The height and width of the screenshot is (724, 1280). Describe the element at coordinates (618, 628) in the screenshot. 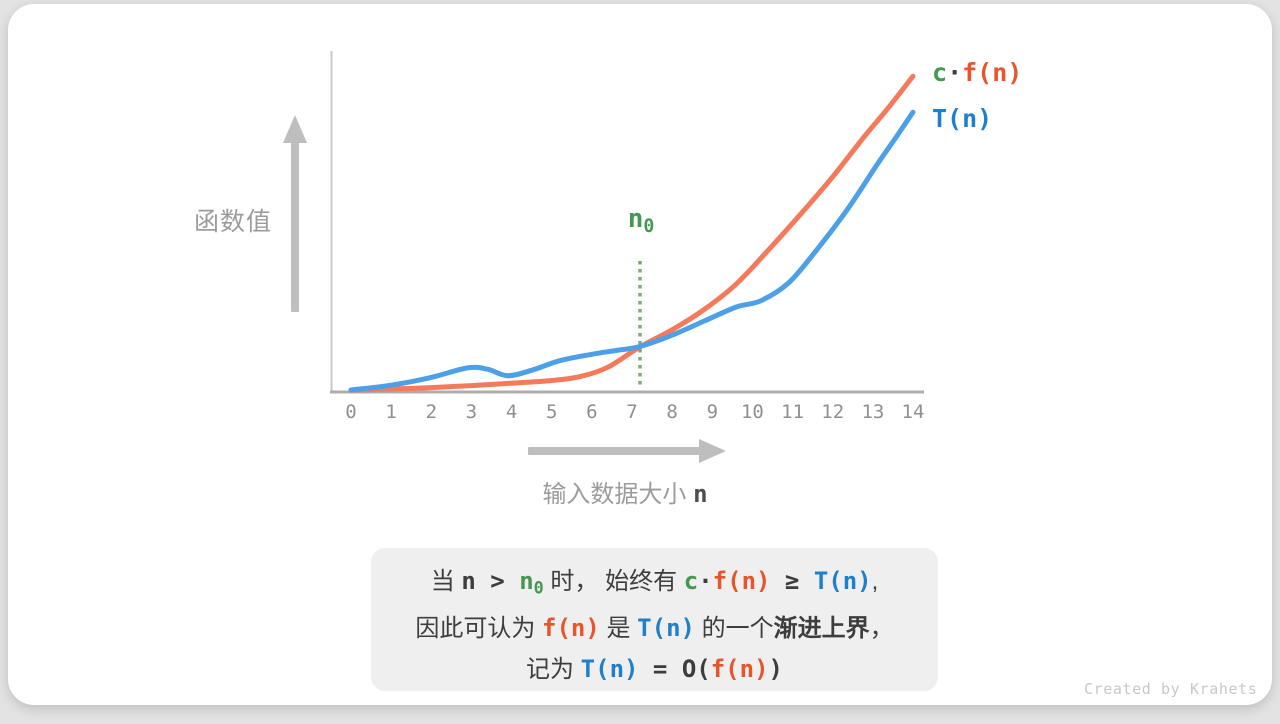

I see `text-segment: 是` at that location.